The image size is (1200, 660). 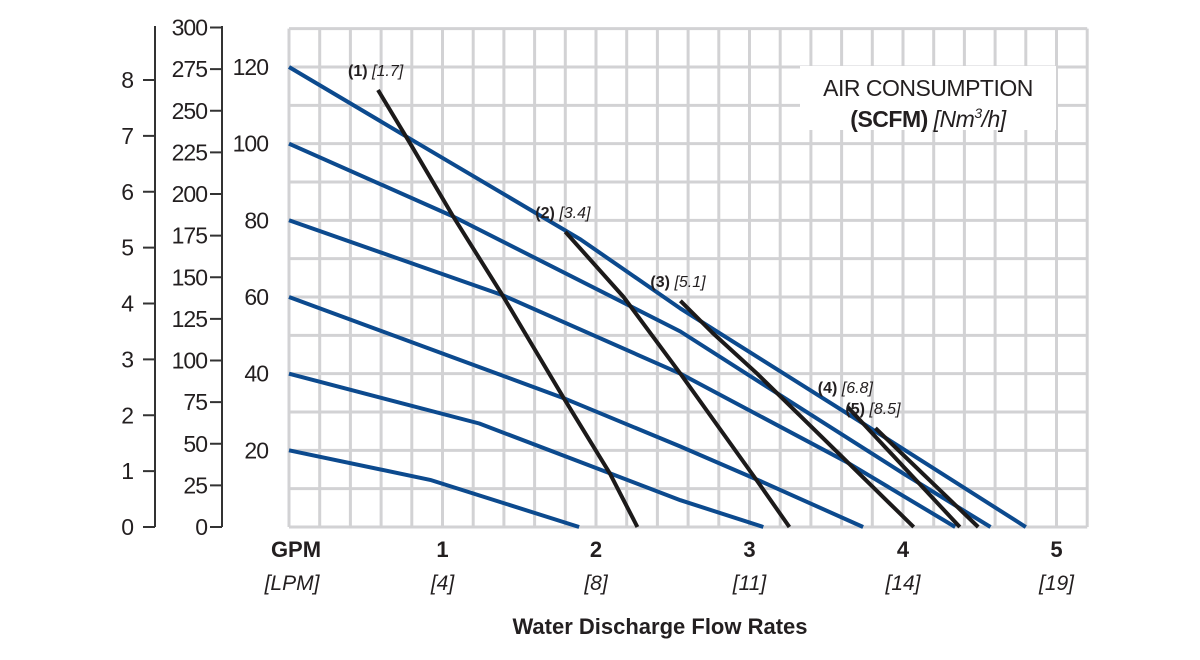 I want to click on legend-unit-metric-end: /h], so click(x=993, y=119).